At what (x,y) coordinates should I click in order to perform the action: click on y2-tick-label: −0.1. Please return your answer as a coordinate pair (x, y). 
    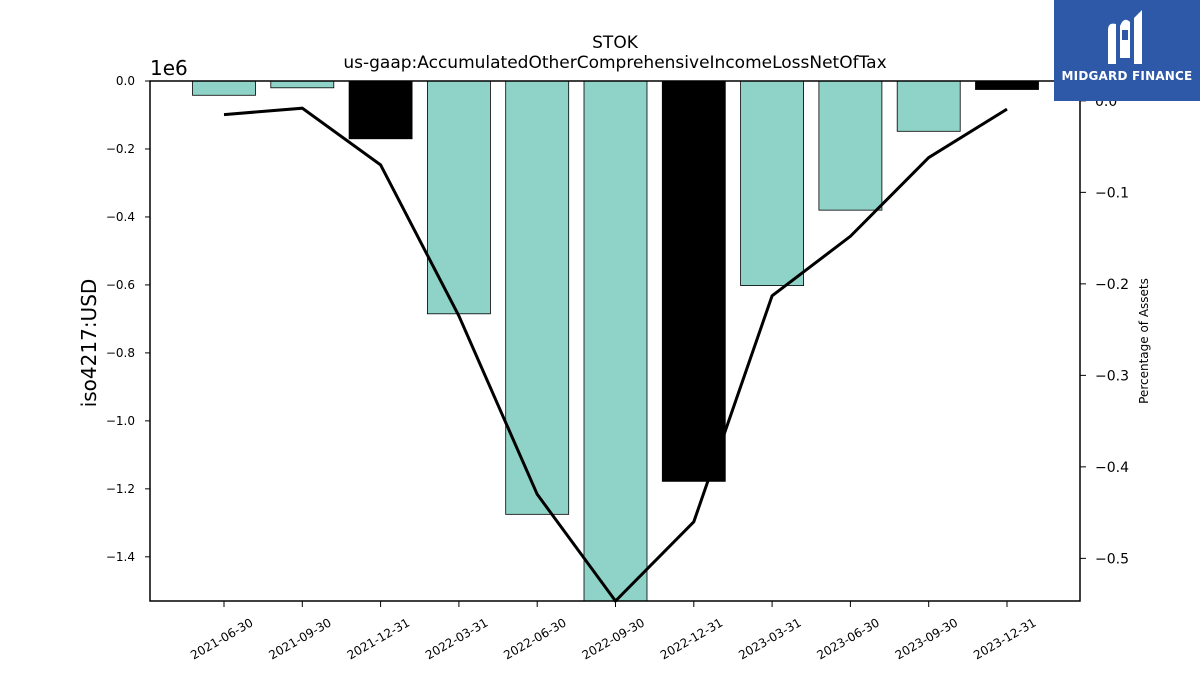
    Looking at the image, I should click on (1112, 193).